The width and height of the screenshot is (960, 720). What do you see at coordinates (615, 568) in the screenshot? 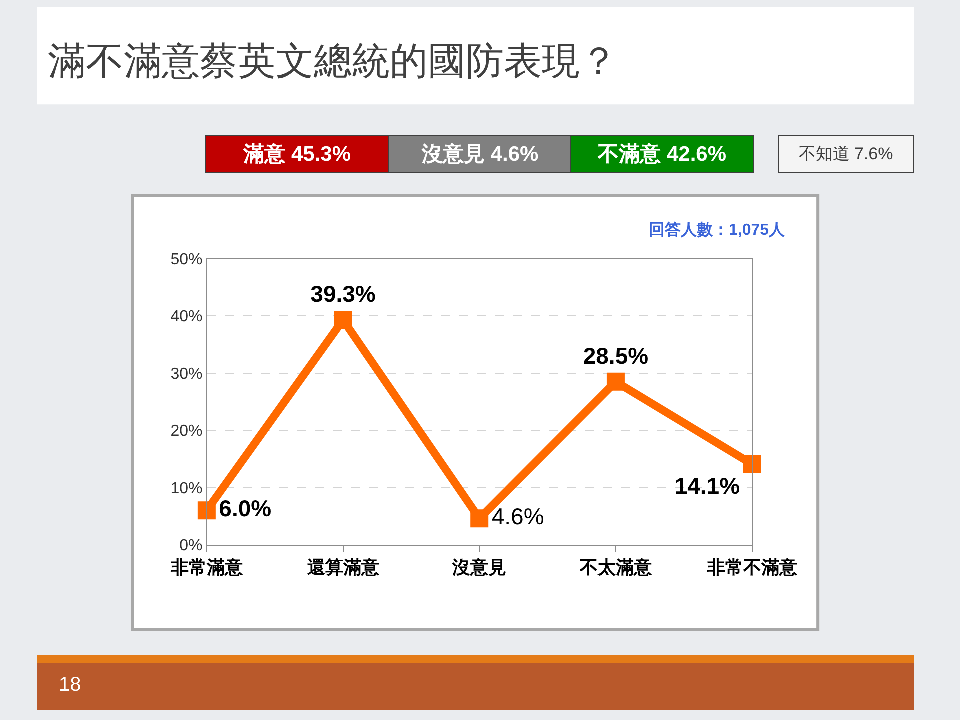
I see `x-tick-label: 不太滿意` at bounding box center [615, 568].